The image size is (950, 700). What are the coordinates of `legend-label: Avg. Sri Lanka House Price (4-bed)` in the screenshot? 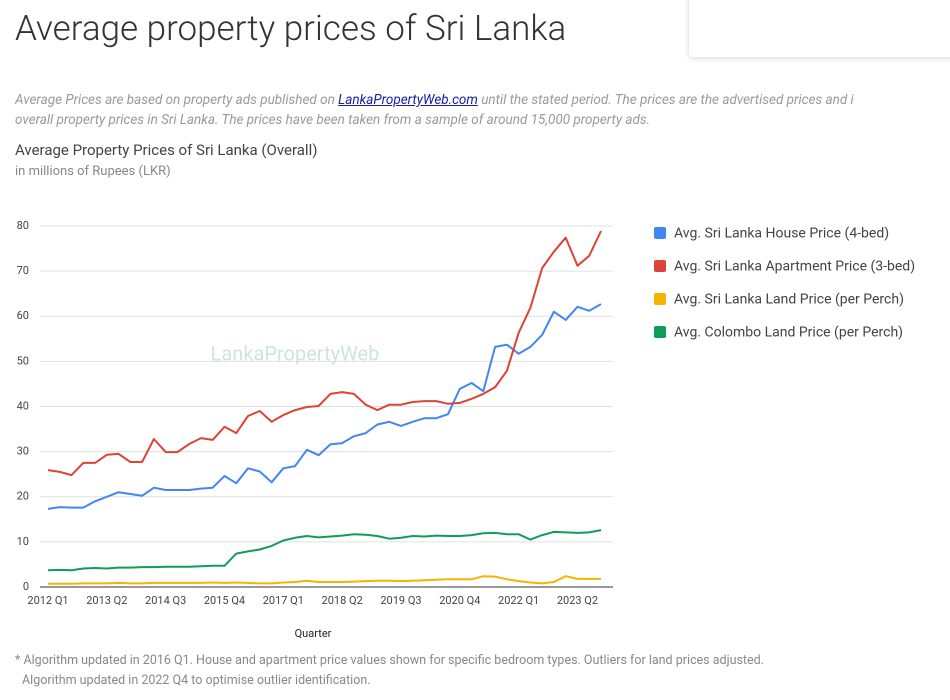 It's located at (781, 234).